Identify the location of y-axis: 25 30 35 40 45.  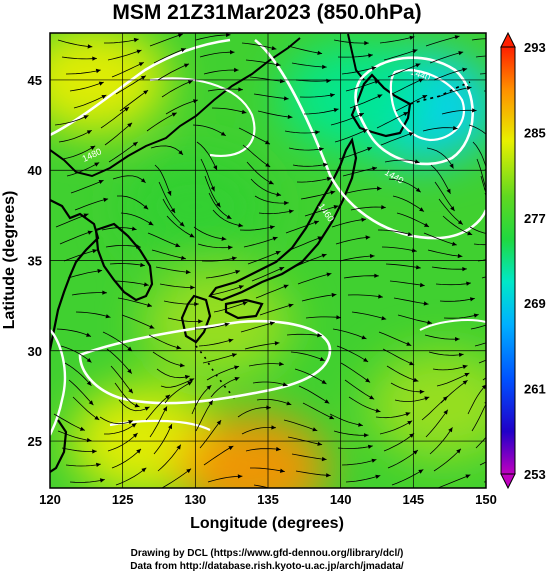
(35, 261).